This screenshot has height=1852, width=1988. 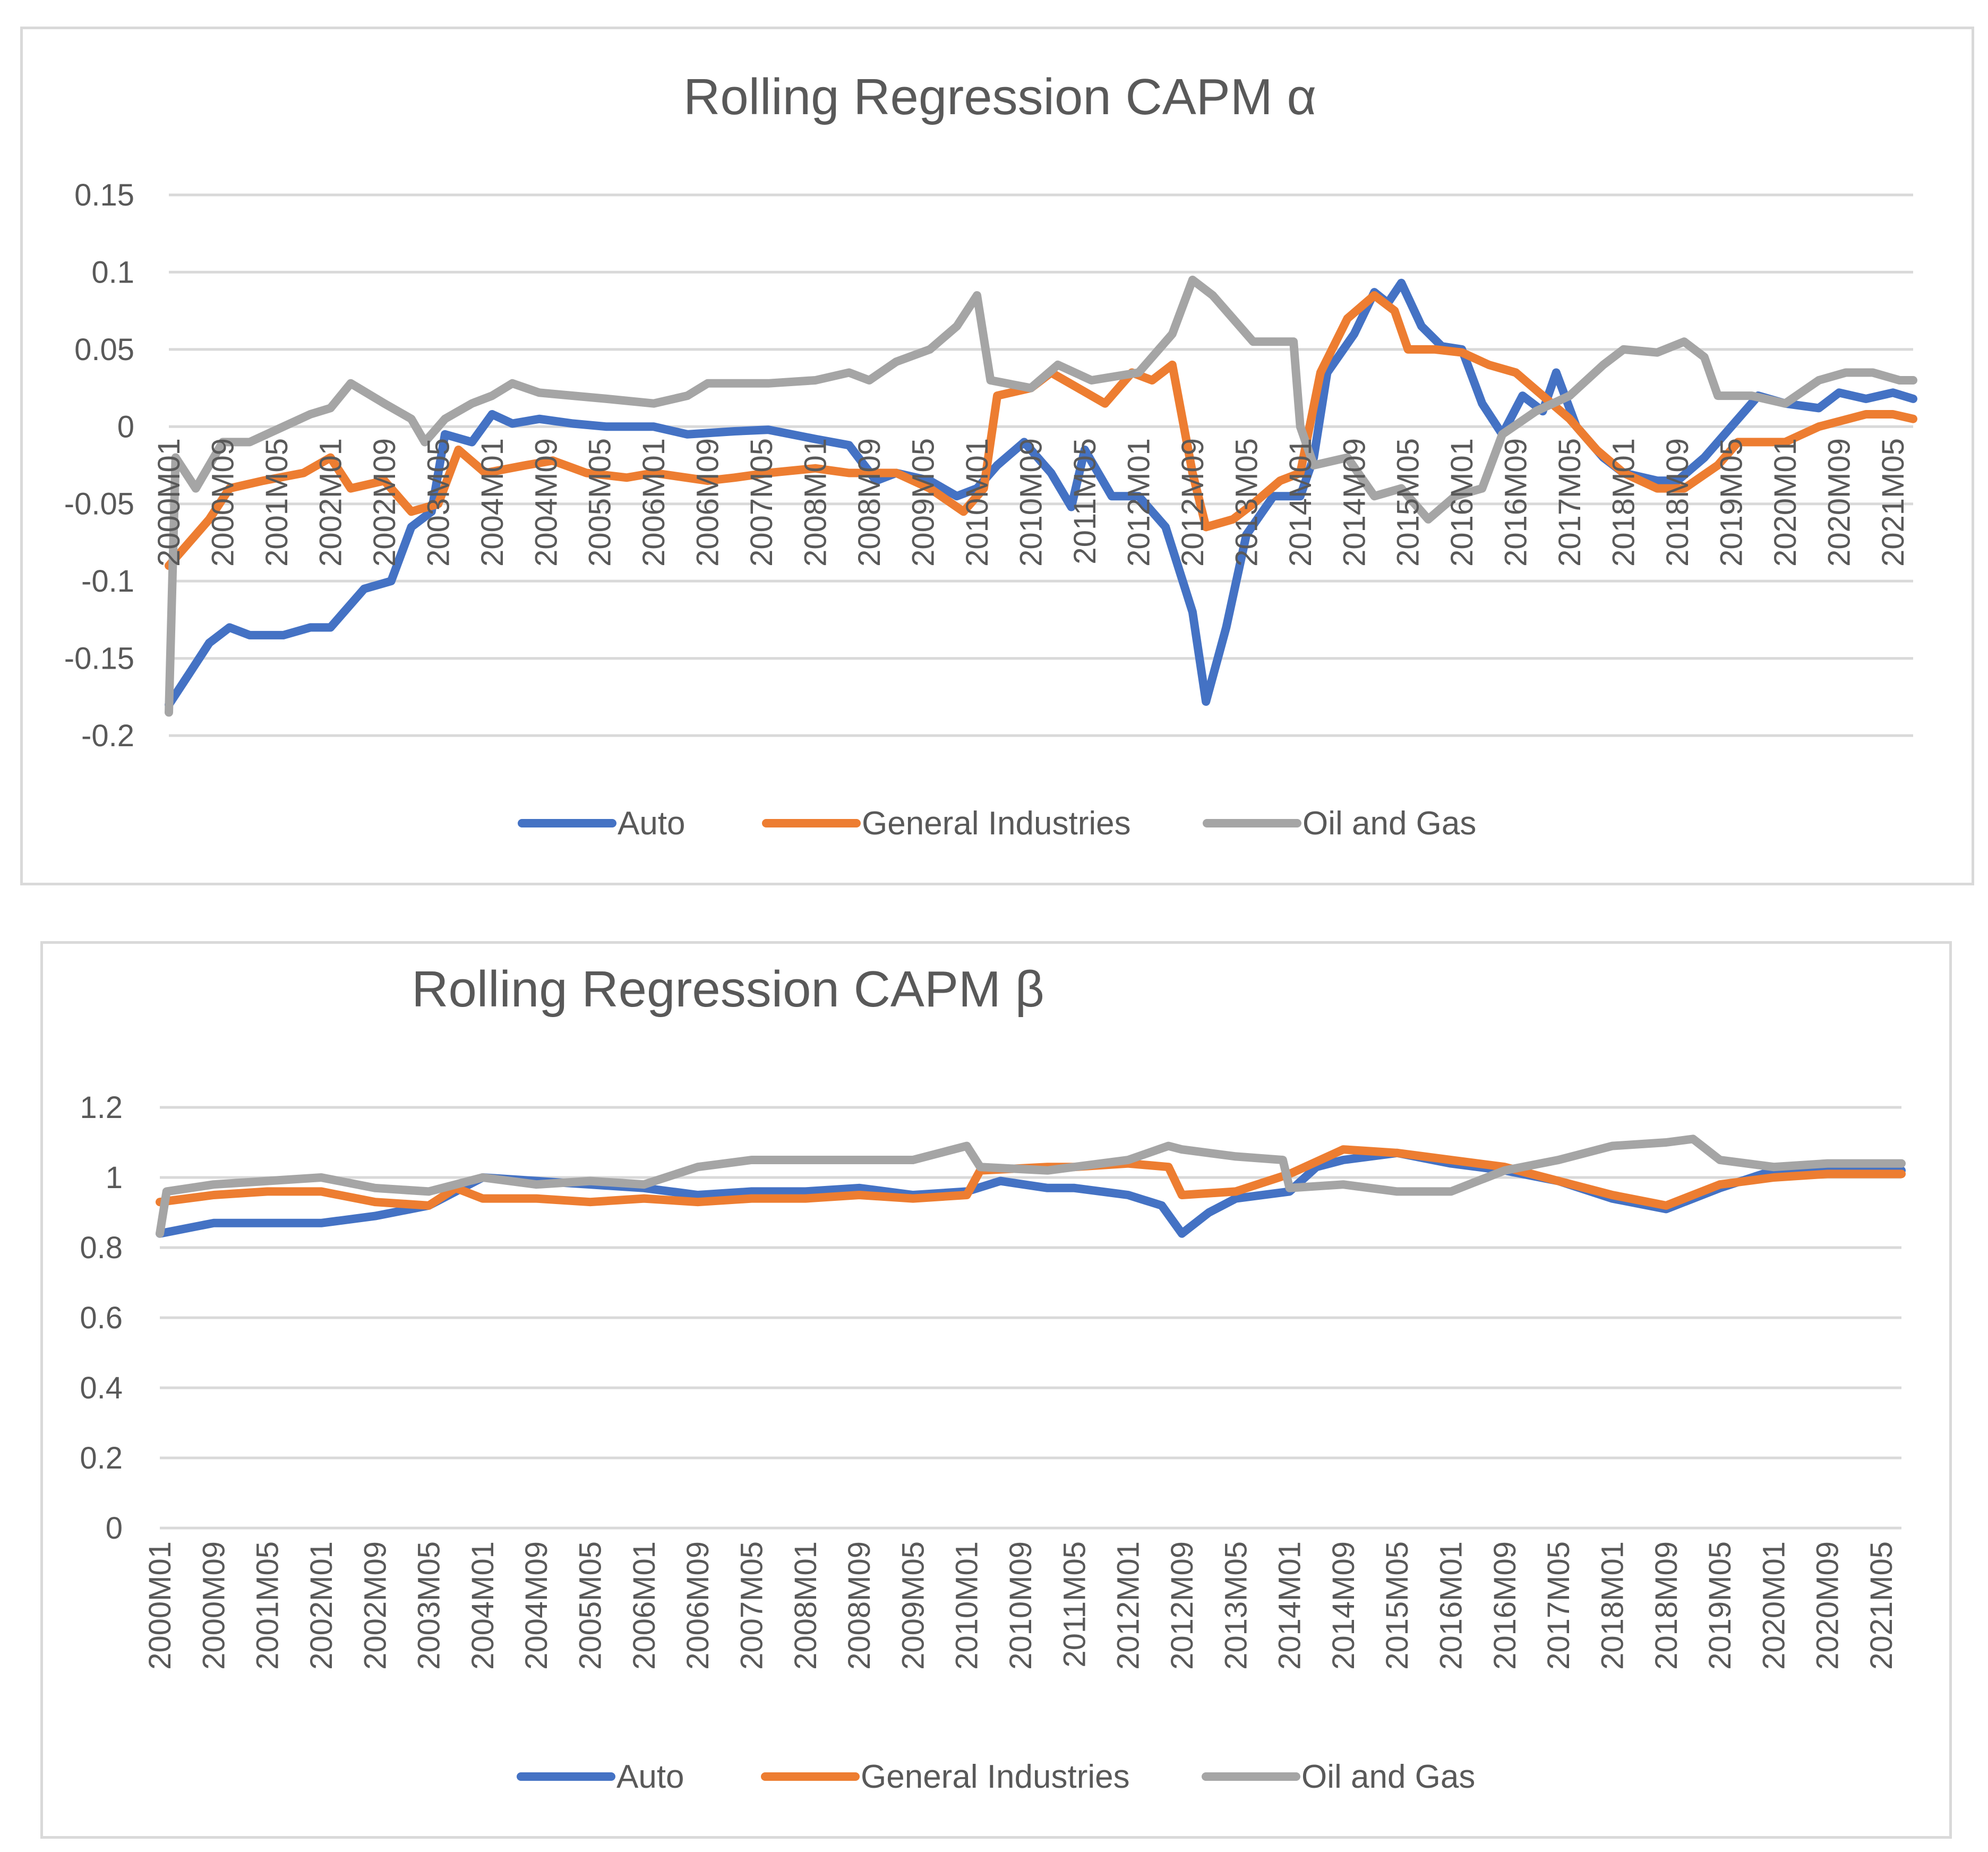 What do you see at coordinates (1300, 502) in the screenshot?
I see `x-tick-label-group: 2014M01` at bounding box center [1300, 502].